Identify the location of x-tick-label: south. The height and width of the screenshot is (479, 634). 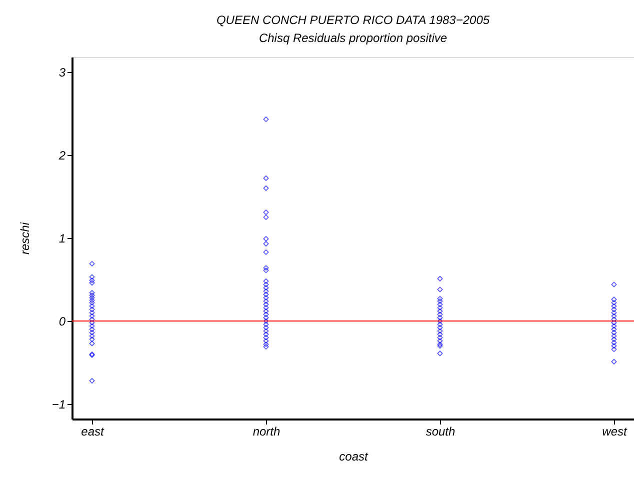
(441, 431).